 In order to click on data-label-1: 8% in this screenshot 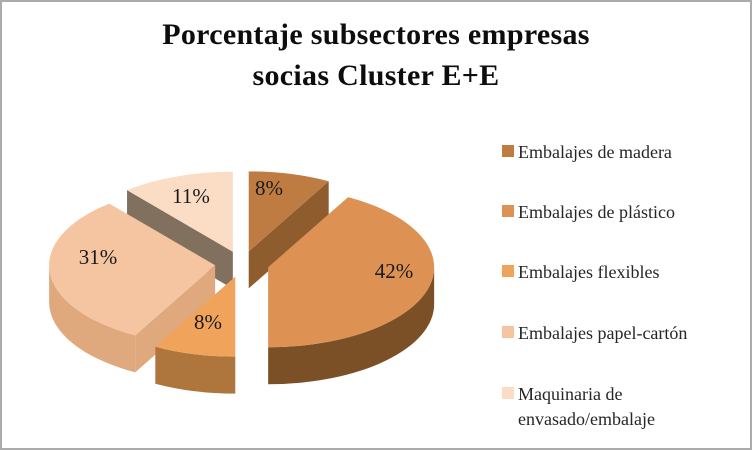, I will do `click(269, 188)`.